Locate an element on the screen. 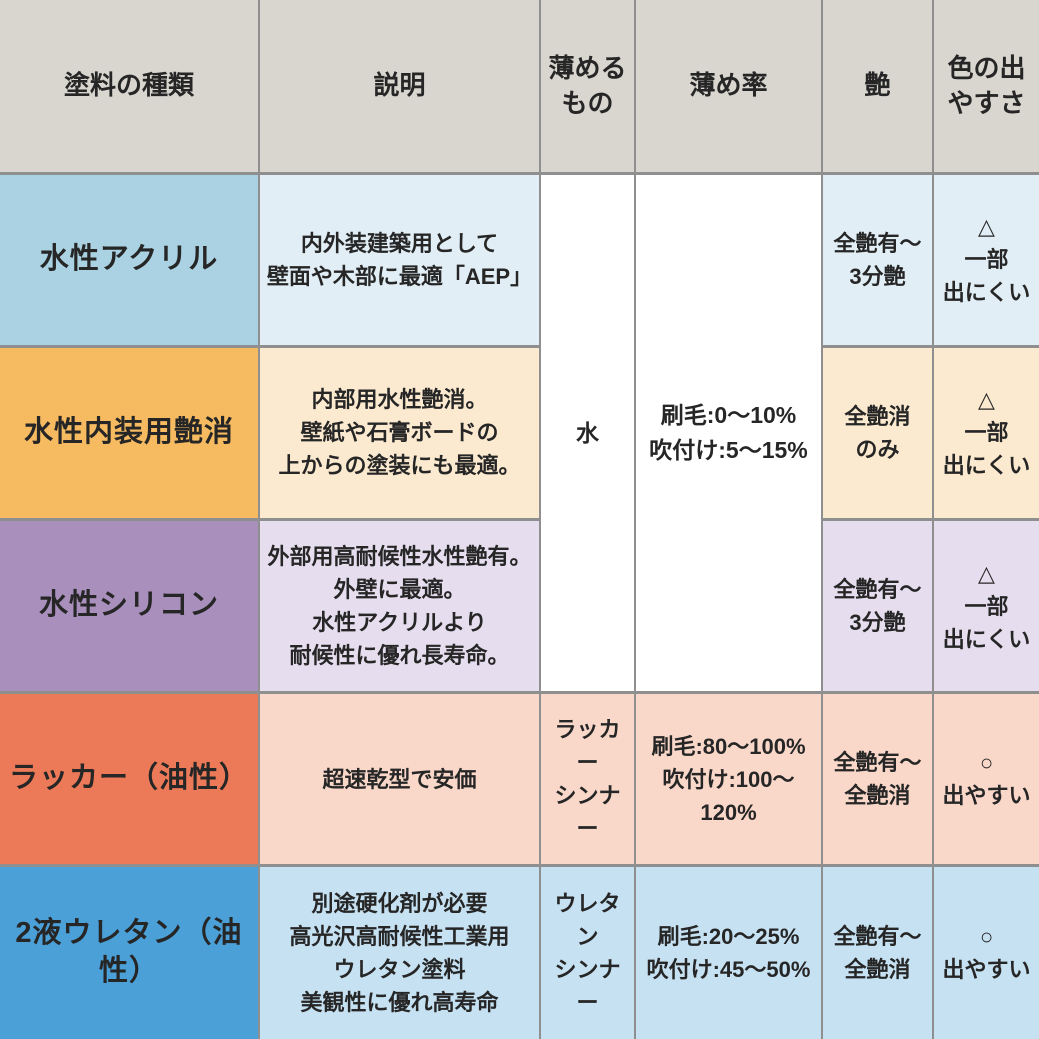 The width and height of the screenshot is (1039, 1039). cell-paint-type: 2液ウレタン（油性） is located at coordinates (130, 951).